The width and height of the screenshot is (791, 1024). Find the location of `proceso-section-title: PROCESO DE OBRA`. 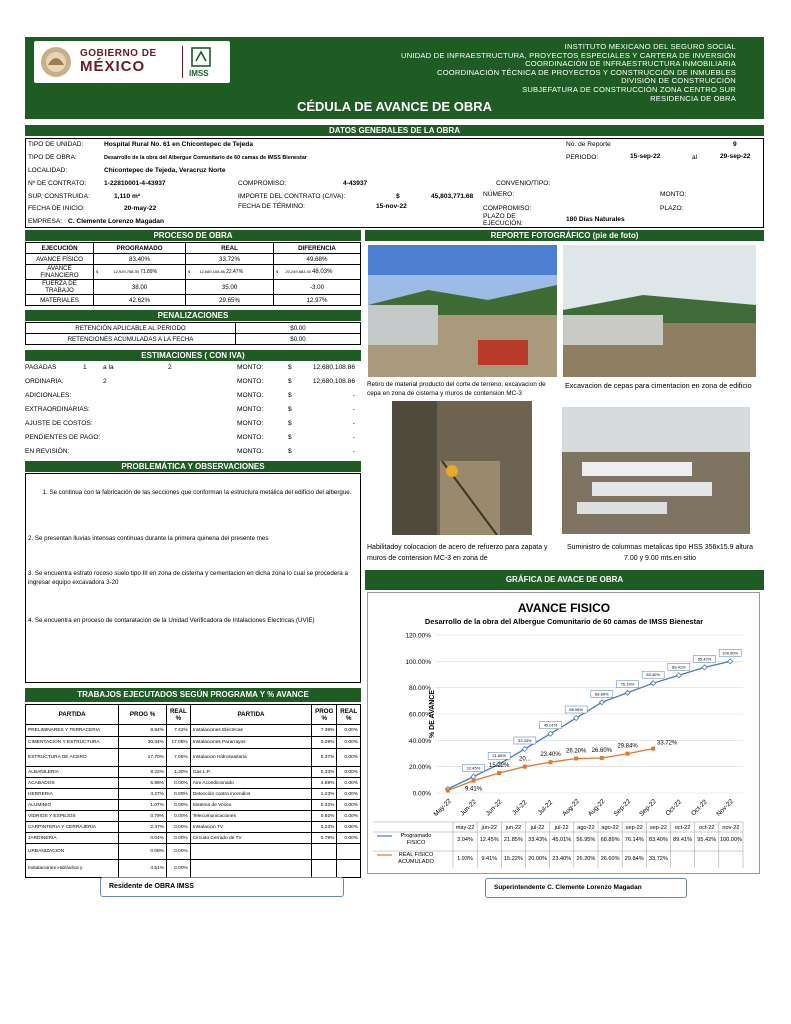

proceso-section-title: PROCESO DE OBRA is located at coordinates (193, 235).